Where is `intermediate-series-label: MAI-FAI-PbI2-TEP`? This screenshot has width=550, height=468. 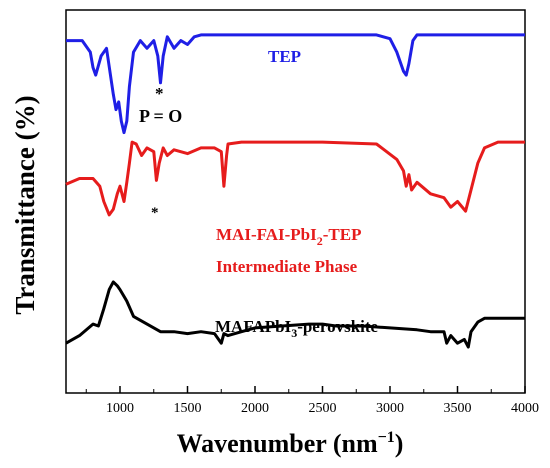
intermediate-series-label: MAI-FAI-PbI2-TEP is located at coordinates (288, 236).